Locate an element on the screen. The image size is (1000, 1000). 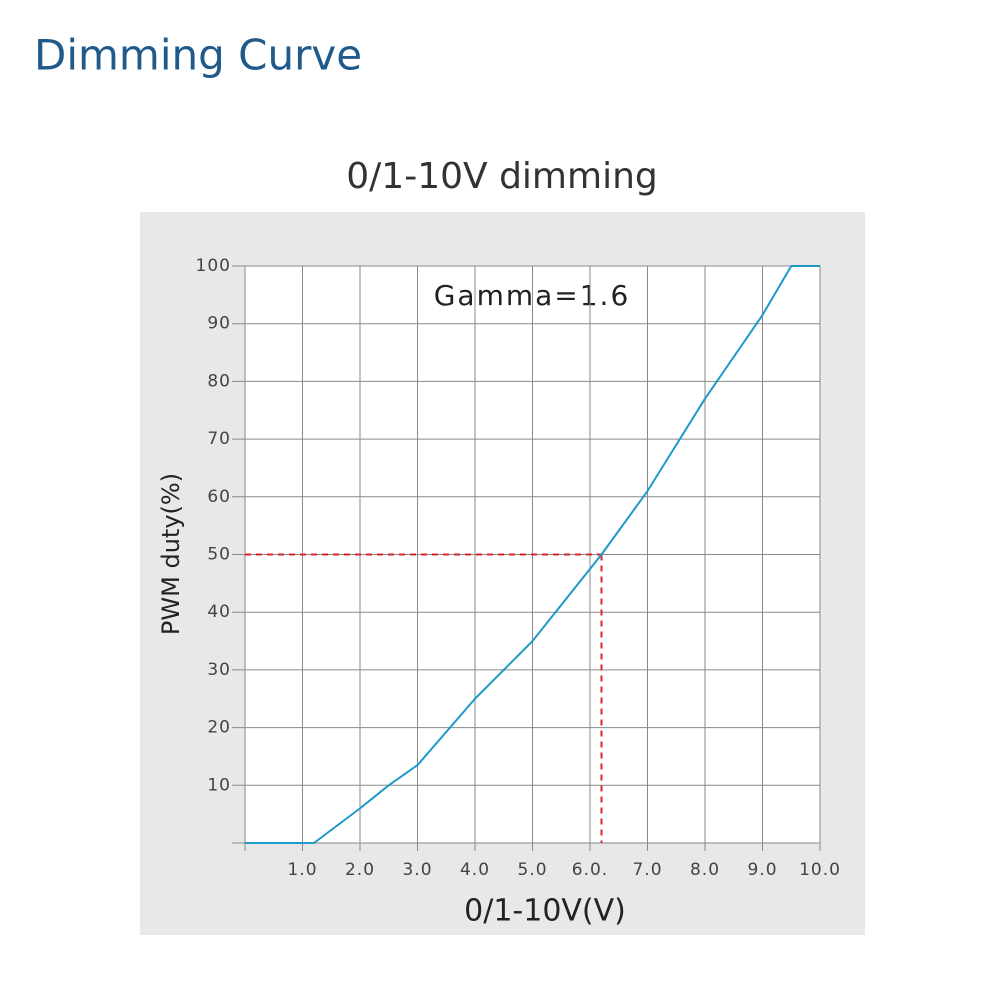
x-axis-label: 0/1-10V(V) is located at coordinates (545, 911).